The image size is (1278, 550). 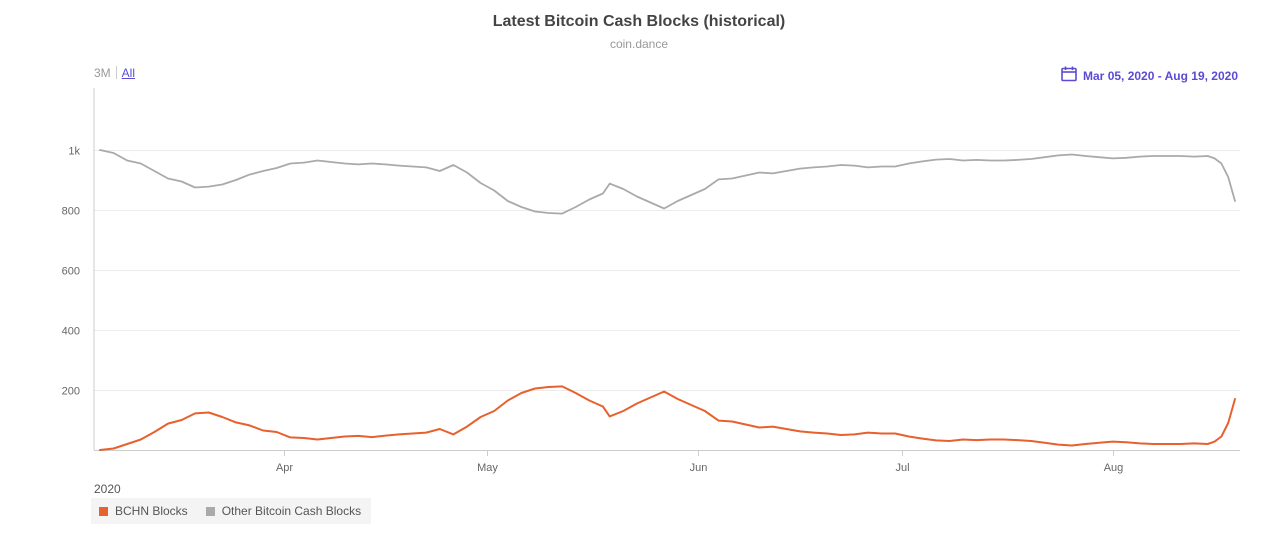 I want to click on legend-item-bchn: BCHN Blocks, so click(x=143, y=511).